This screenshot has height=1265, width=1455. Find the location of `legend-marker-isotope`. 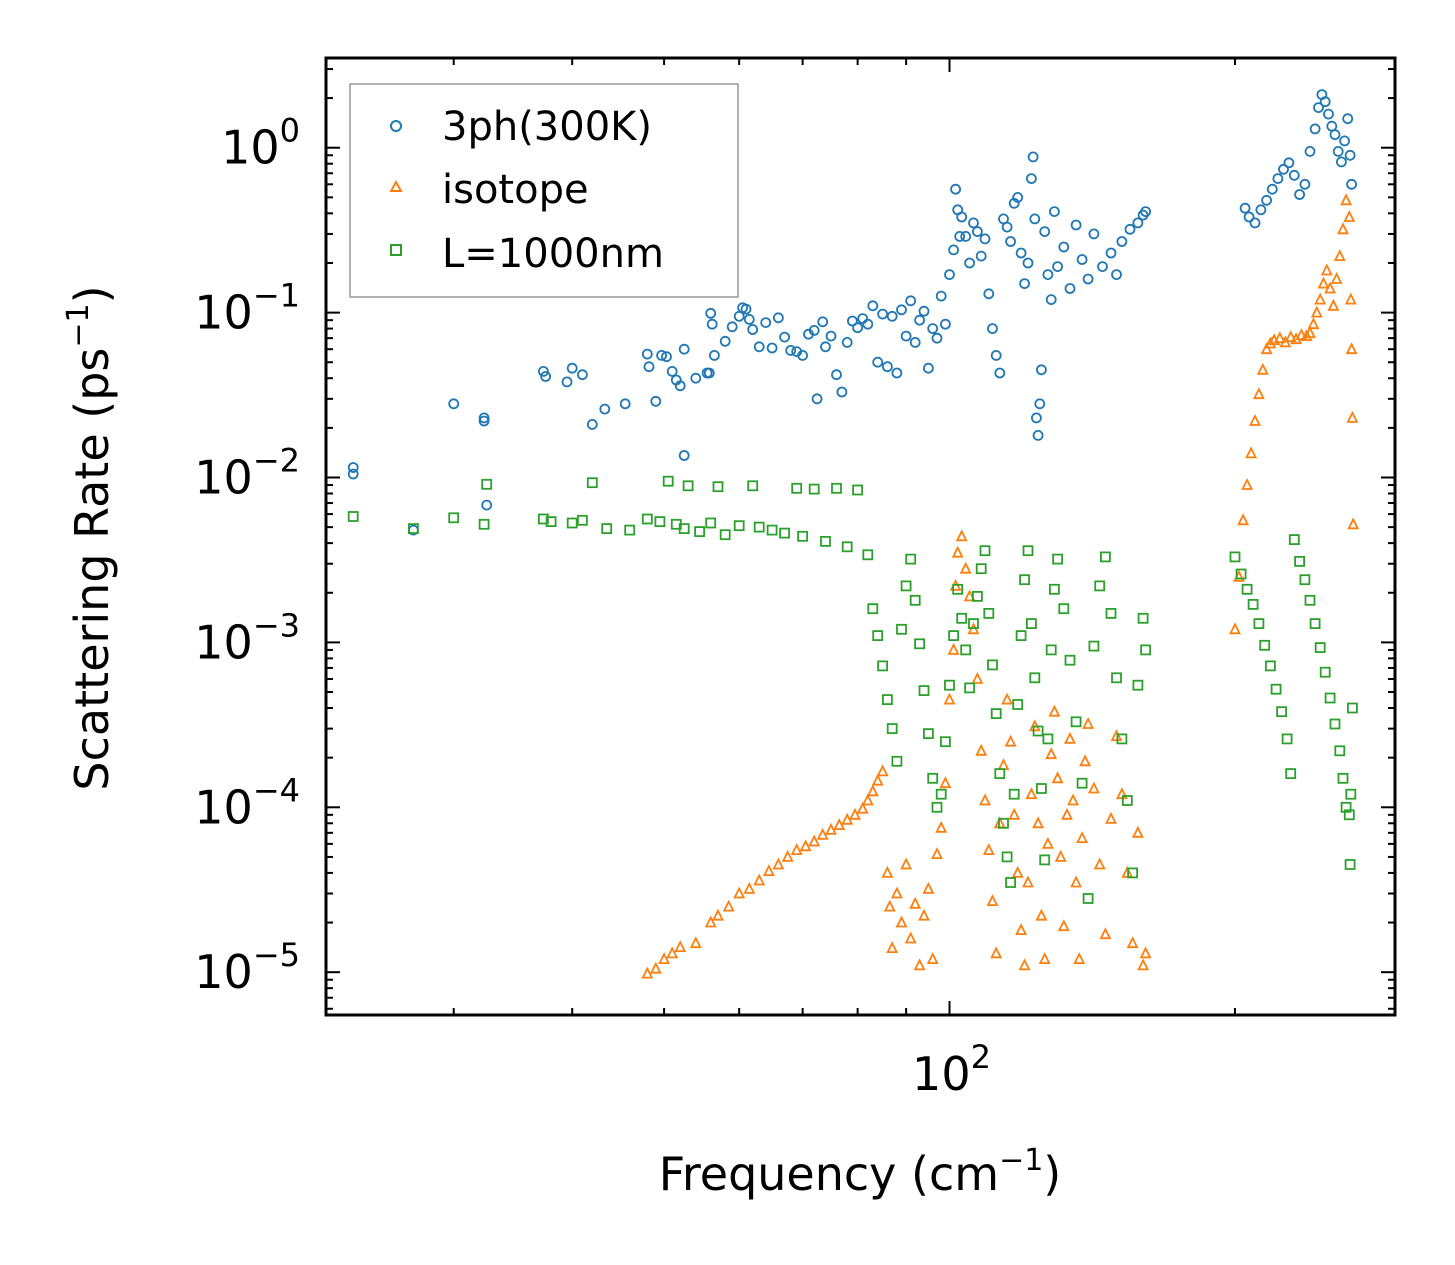

legend-marker-isotope is located at coordinates (396, 185).